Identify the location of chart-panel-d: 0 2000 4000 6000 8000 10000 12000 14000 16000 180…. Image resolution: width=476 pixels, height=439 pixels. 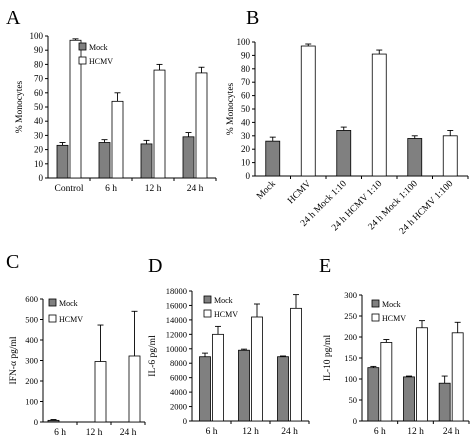
(229, 361).